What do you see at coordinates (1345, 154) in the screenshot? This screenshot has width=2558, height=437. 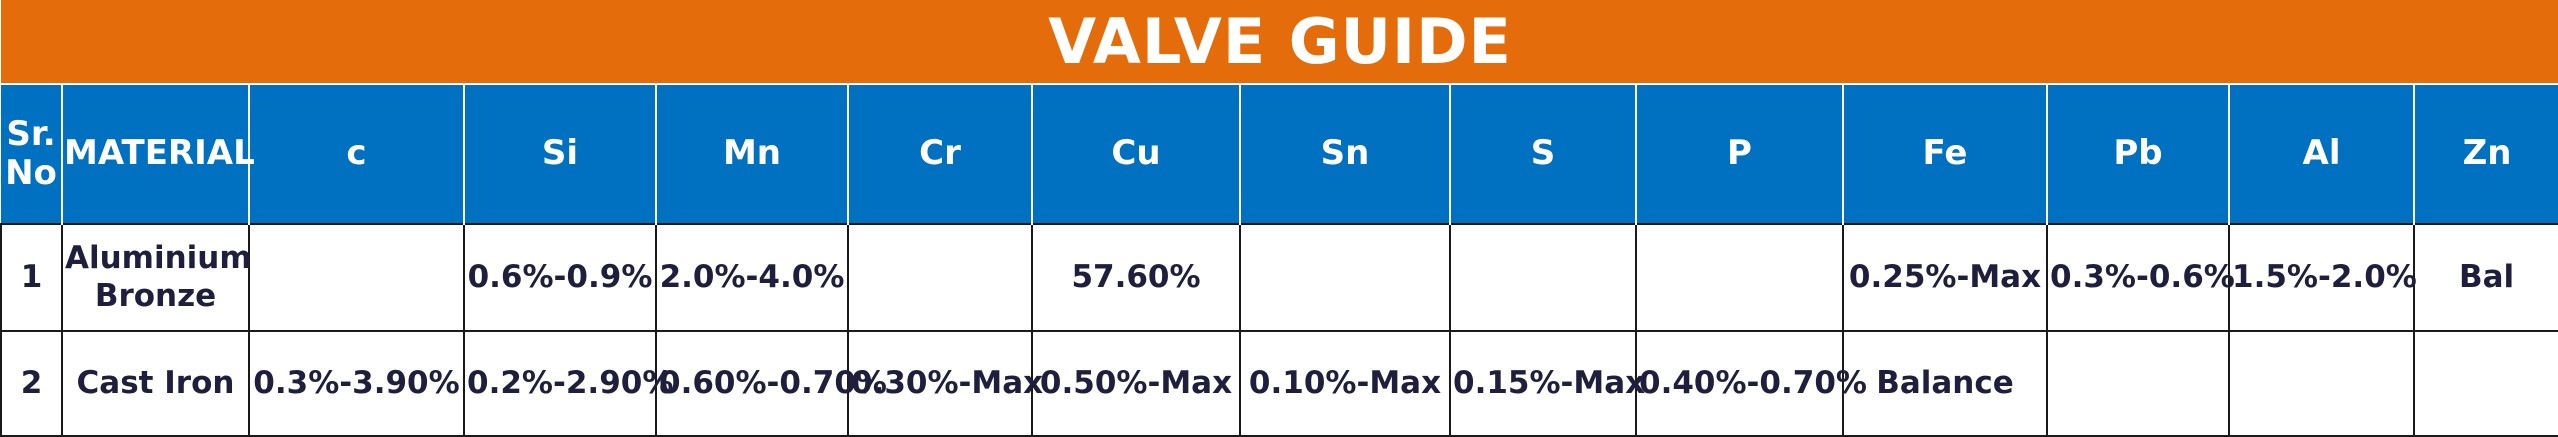 I see `header-sn: Sn` at bounding box center [1345, 154].